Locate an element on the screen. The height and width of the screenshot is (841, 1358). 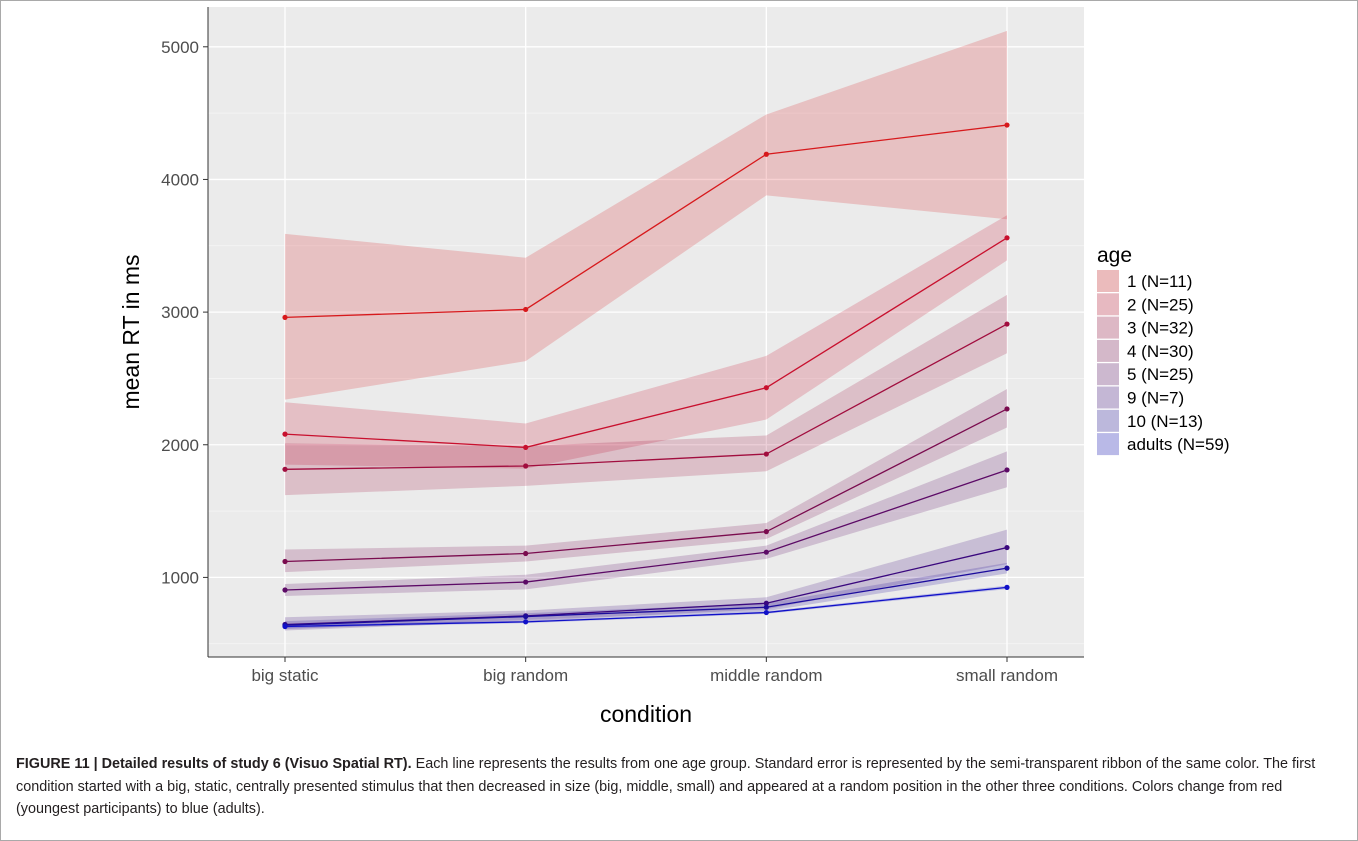
x-axis-title: condition is located at coordinates (646, 714).